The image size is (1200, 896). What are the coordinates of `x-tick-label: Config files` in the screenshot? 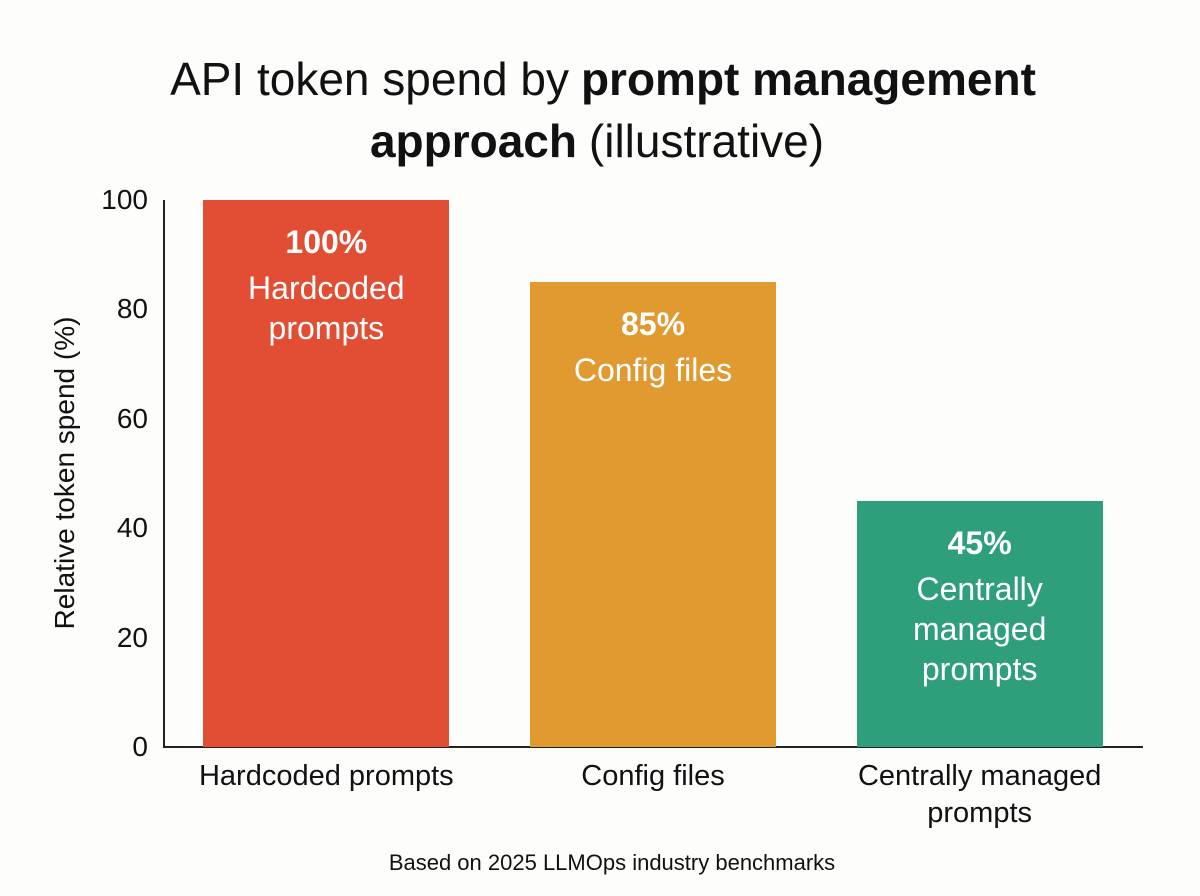 It's located at (653, 776).